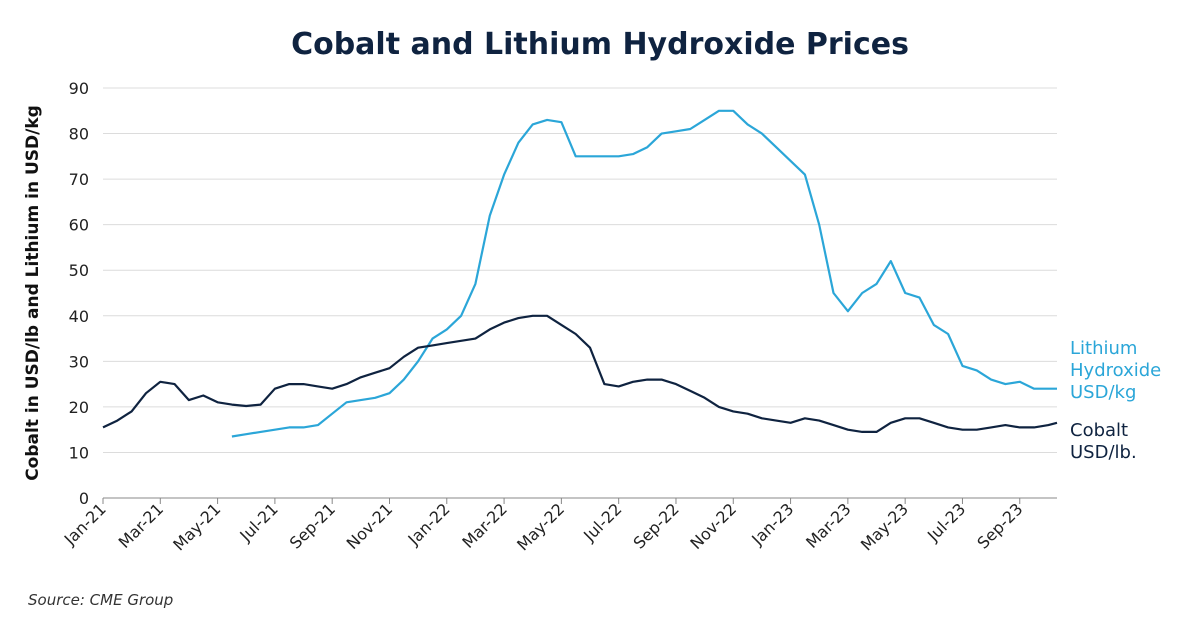 The image size is (1200, 627). I want to click on x-tick-label: Jul-21, so click(258, 522).